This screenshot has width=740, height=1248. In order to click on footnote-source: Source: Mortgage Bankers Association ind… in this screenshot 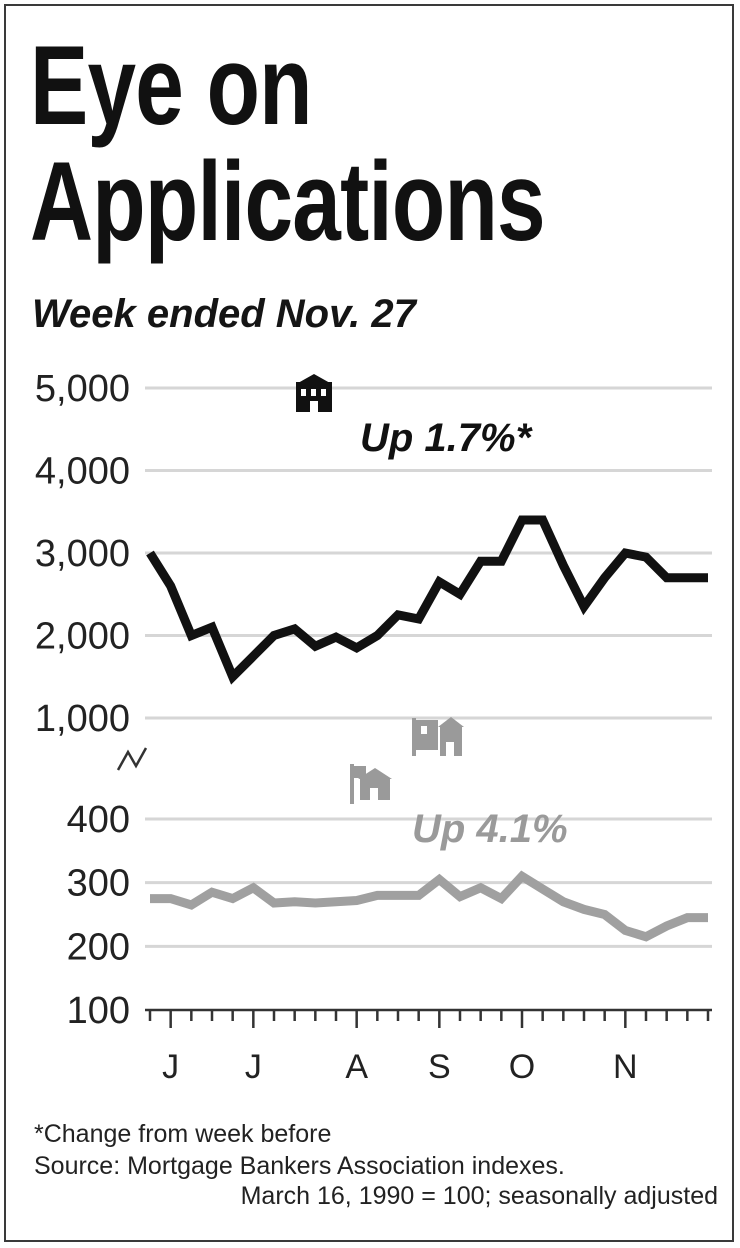, I will do `click(299, 1166)`.